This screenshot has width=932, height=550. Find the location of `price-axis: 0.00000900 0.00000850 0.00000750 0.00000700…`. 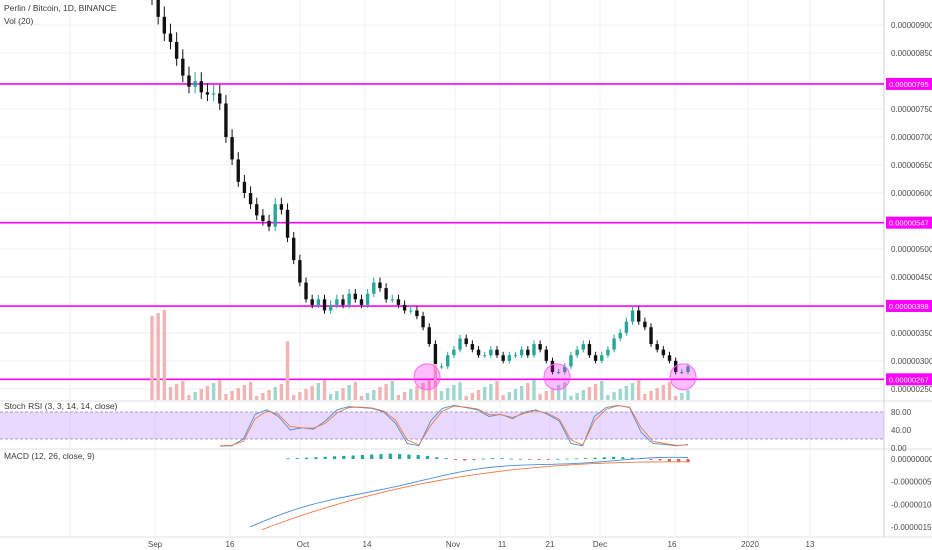

price-axis: 0.00000900 0.00000850 0.00000750 0.00000700… is located at coordinates (909, 276).